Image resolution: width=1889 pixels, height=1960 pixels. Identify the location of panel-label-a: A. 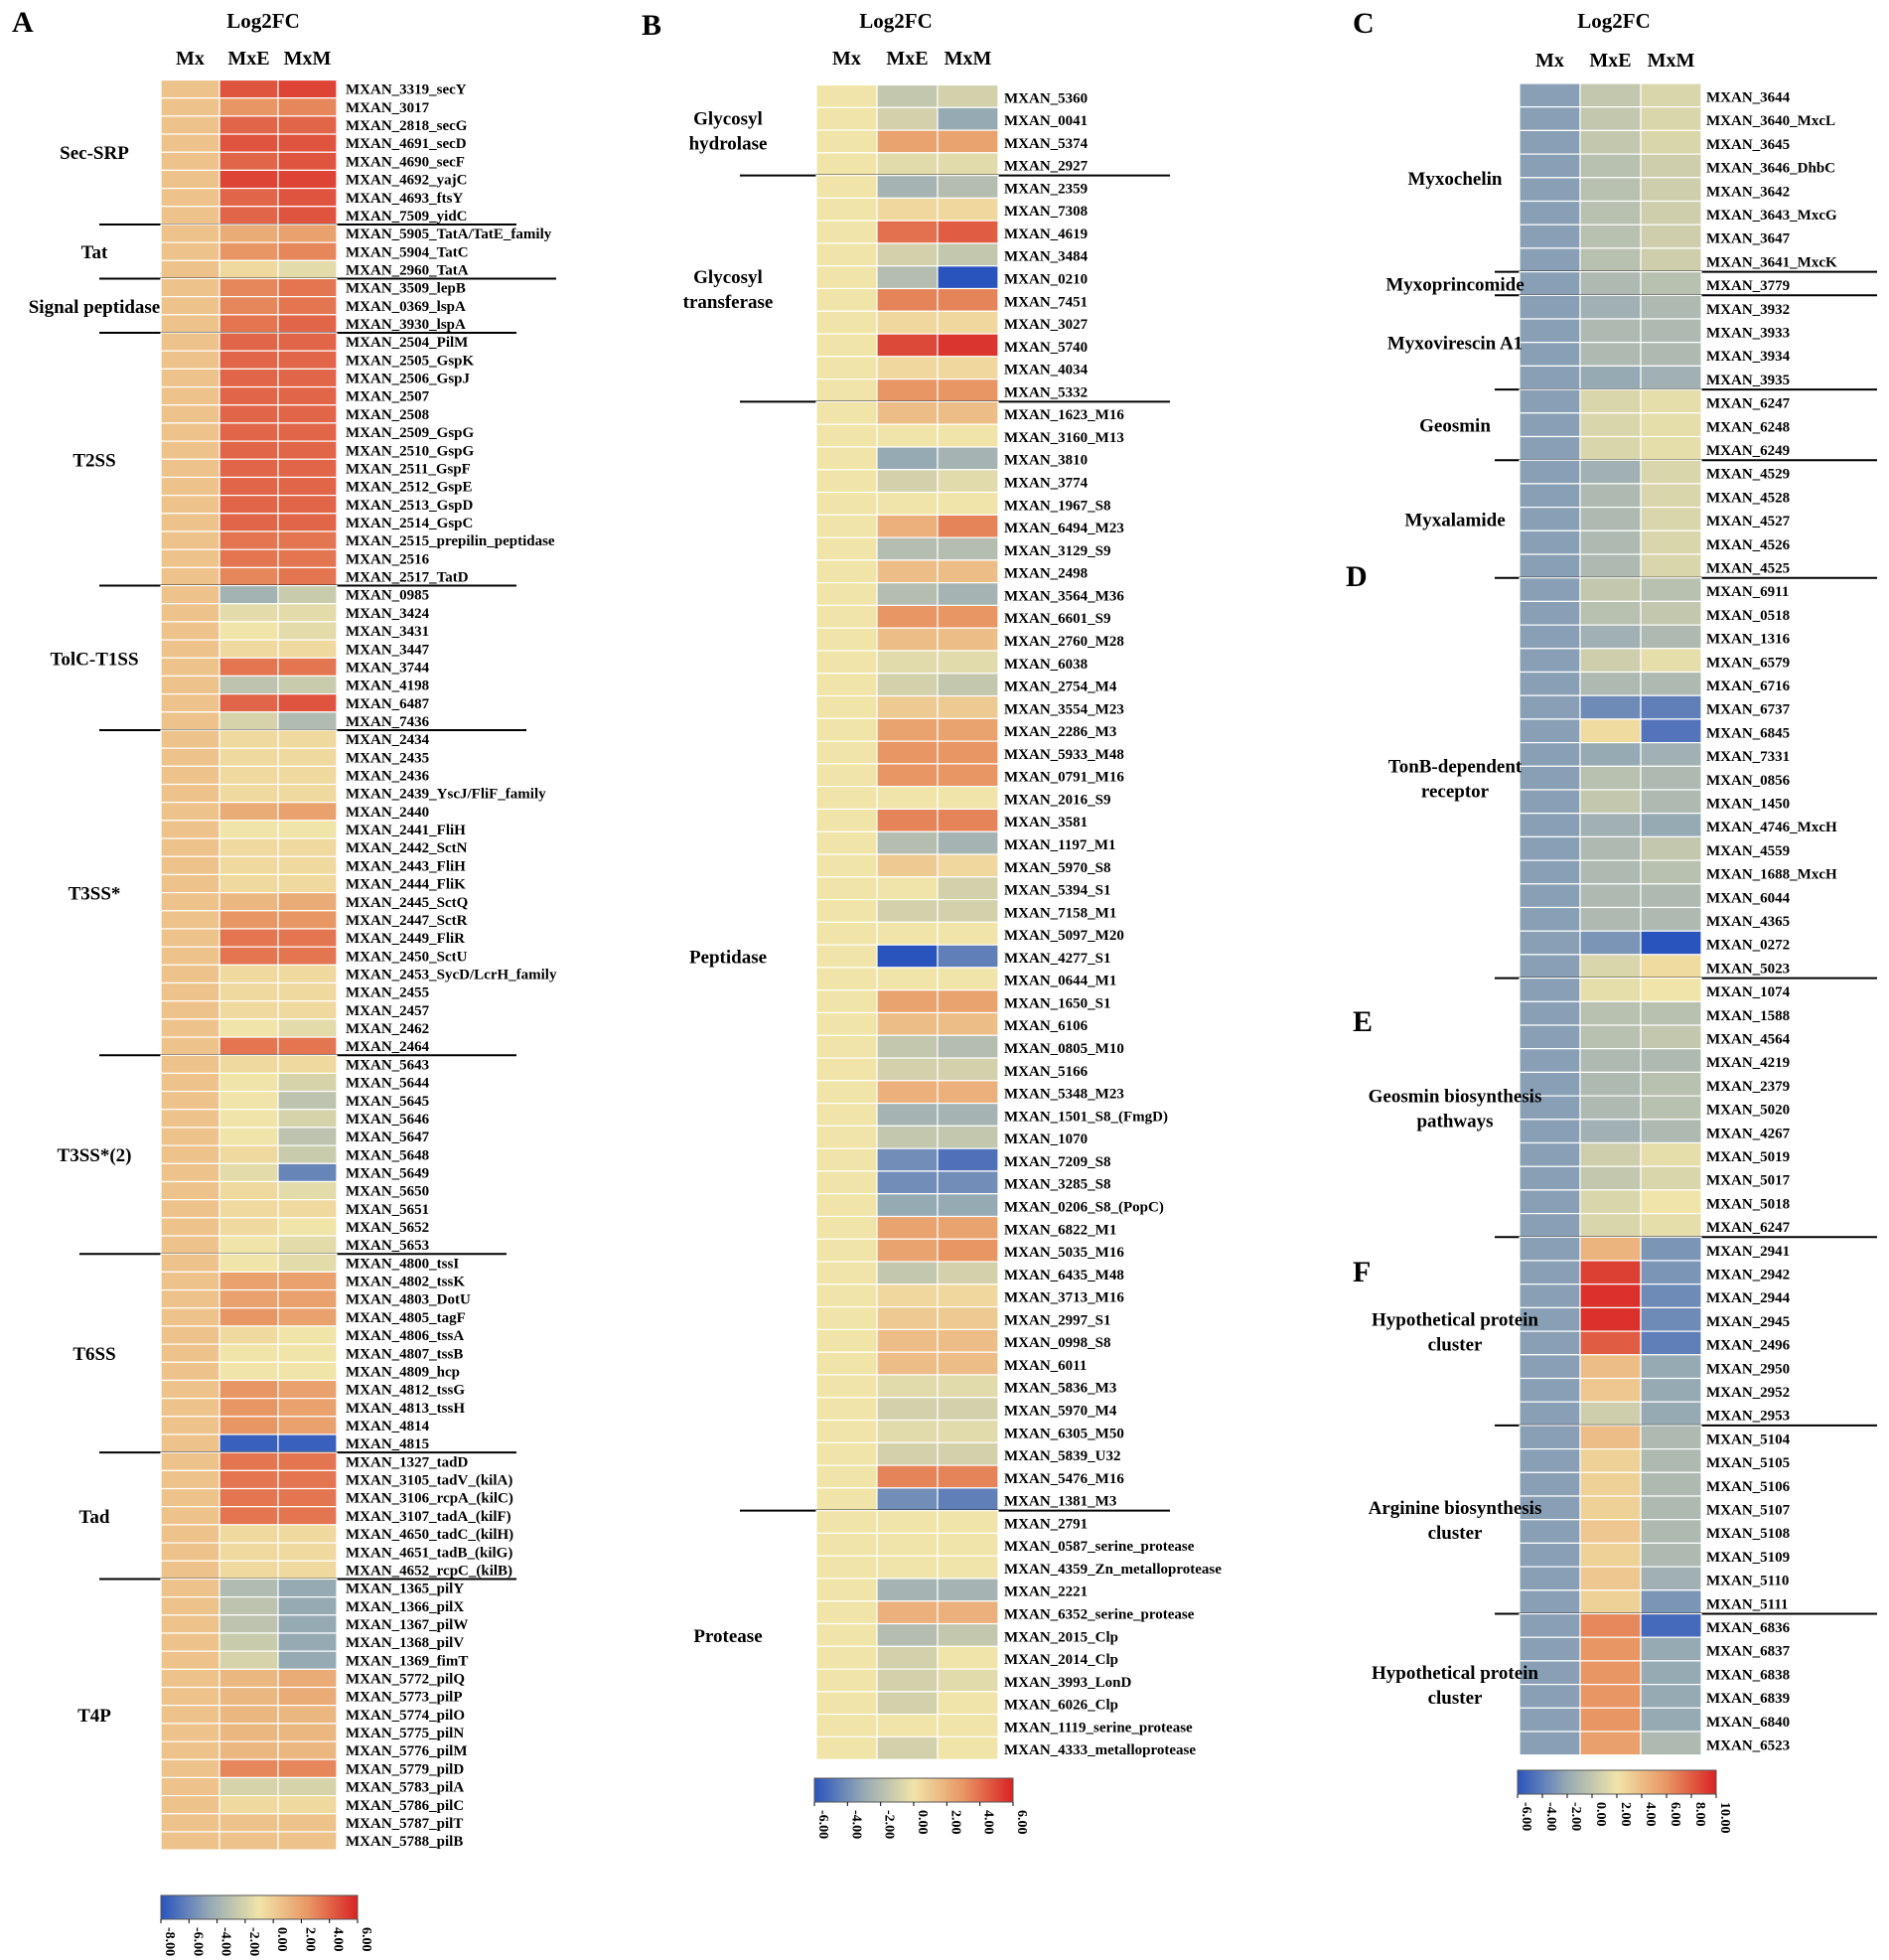
(23, 22).